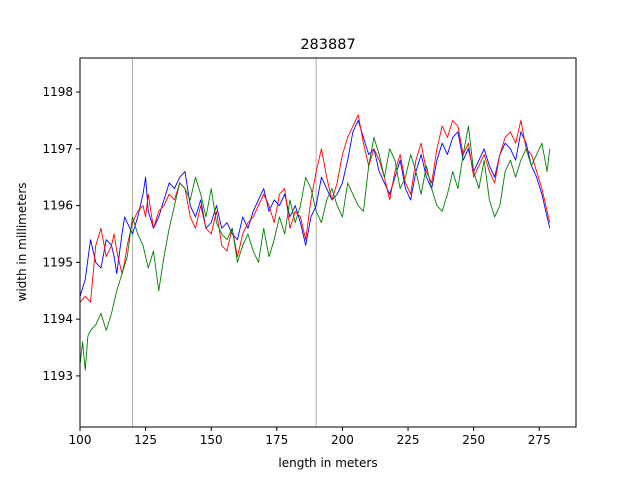 Image resolution: width=640 pixels, height=480 pixels. What do you see at coordinates (57, 262) in the screenshot?
I see `y-tick-label: 1195` at bounding box center [57, 262].